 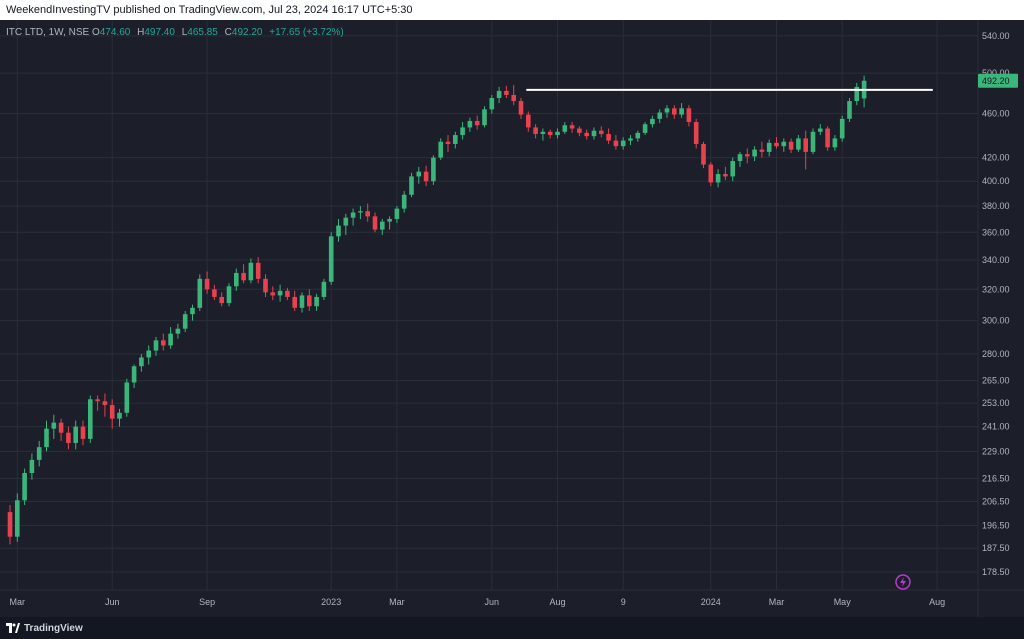 I want to click on y-tick-label: 460.00, so click(x=996, y=114).